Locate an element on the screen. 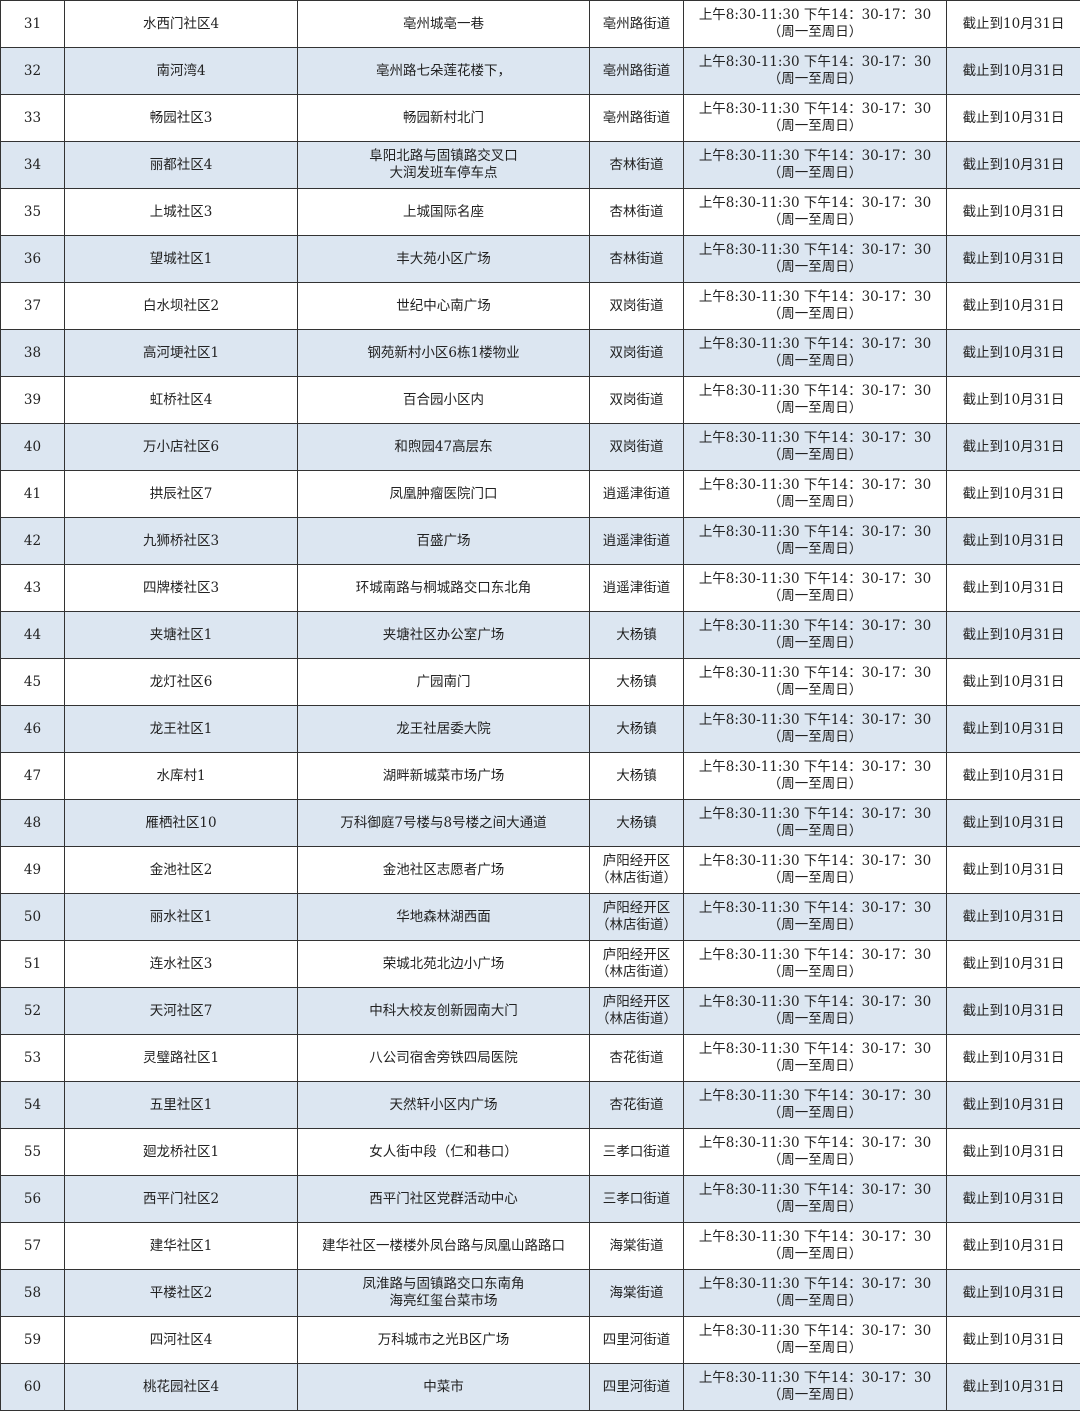 This screenshot has height=1411, width=1080. street-cell-text: 亳州路街道 is located at coordinates (636, 71).